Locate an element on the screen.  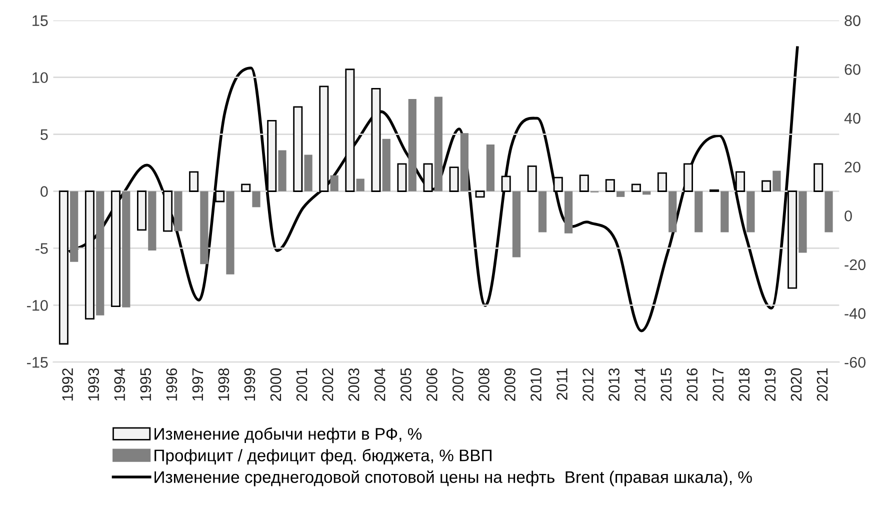
x-tick-label: 2003 is located at coordinates (354, 384).